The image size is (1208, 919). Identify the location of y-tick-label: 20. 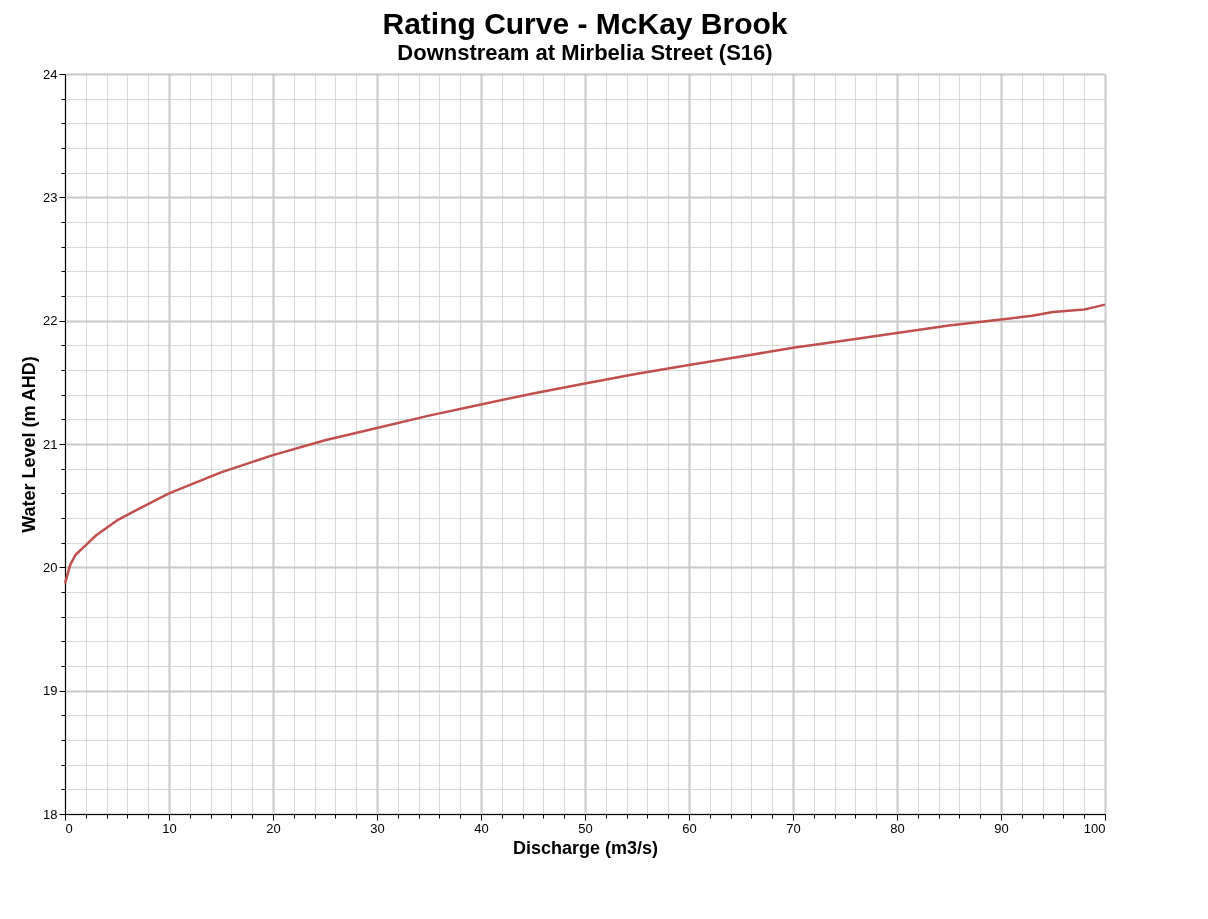
(50, 567).